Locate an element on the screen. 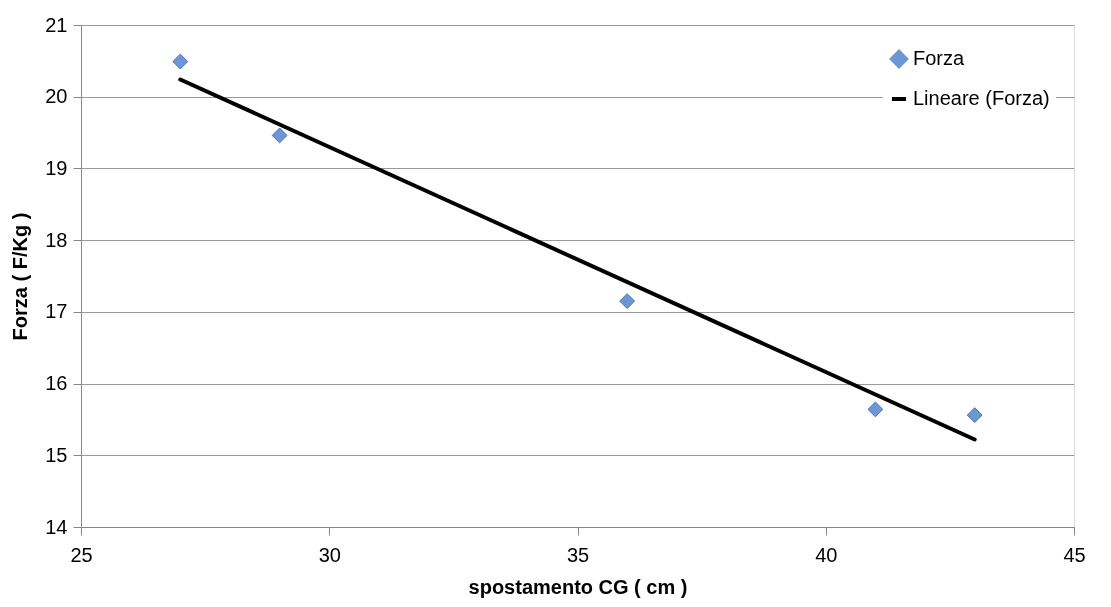 This screenshot has width=1111, height=607. y-axis-title: Forza ( F/Kg ) is located at coordinates (20, 276).